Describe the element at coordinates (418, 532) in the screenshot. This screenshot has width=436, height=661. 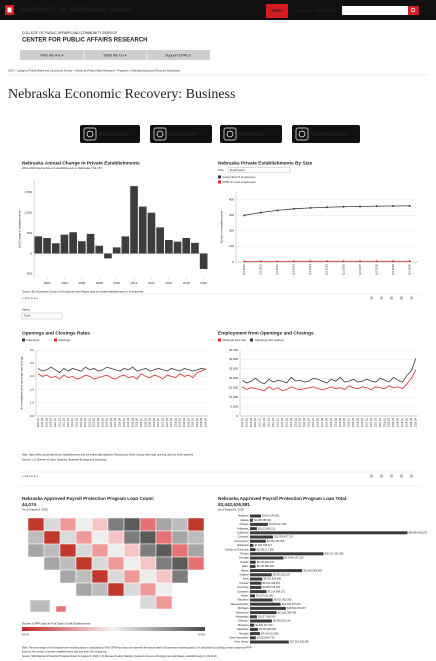
I see `value-label: $68,894,826,871` at that location.